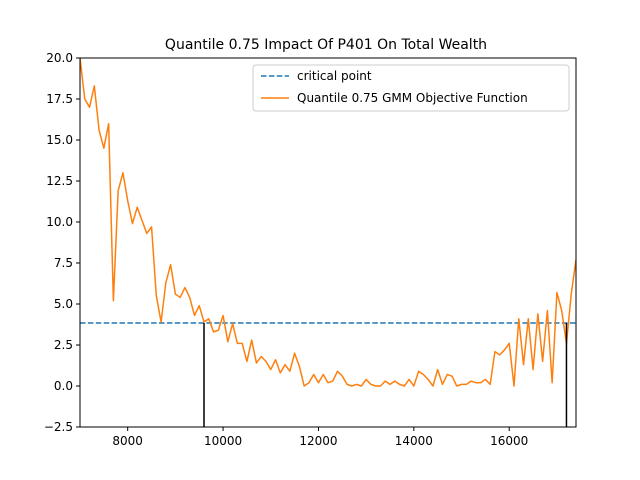 Image resolution: width=640 pixels, height=480 pixels. What do you see at coordinates (62, 242) in the screenshot?
I see `y-axis: −2.5 0.0 2.5 5.0 7.5 10.0 12.5 15.0 17.5 20.0` at bounding box center [62, 242].